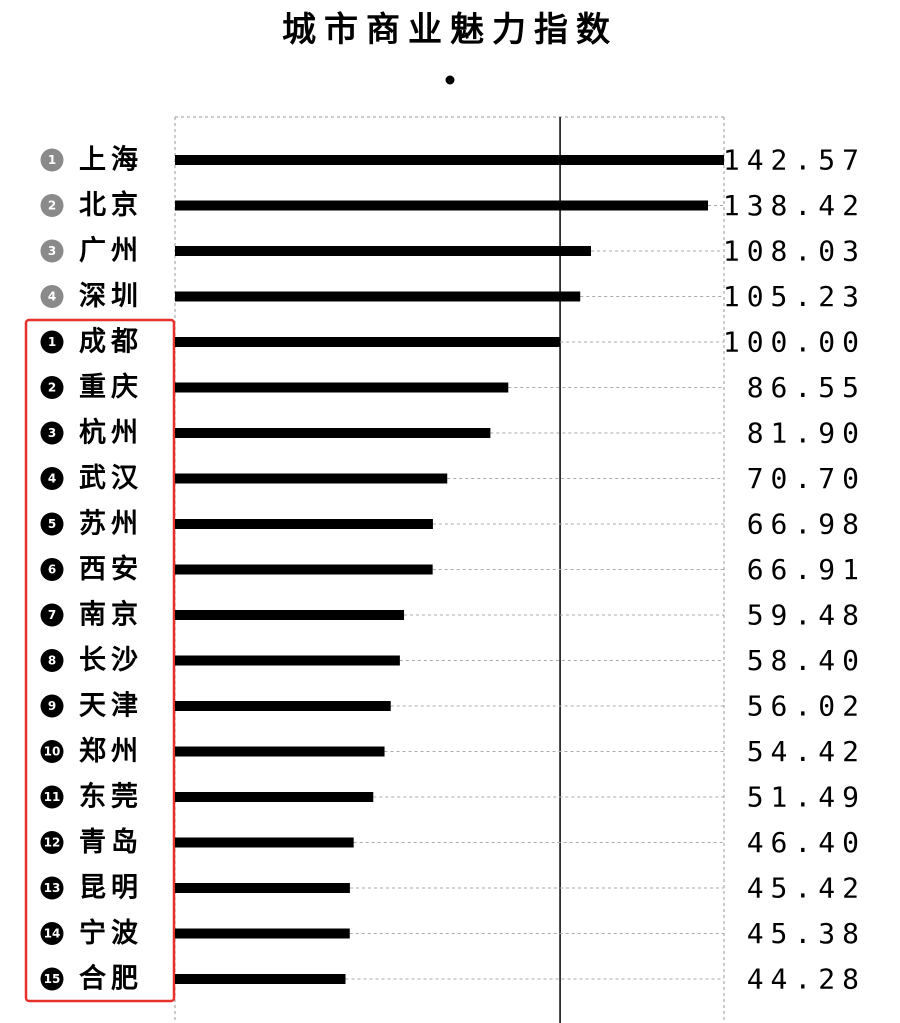 The height and width of the screenshot is (1023, 900). Describe the element at coordinates (111, 569) in the screenshot. I see `category-label: 西安` at that location.